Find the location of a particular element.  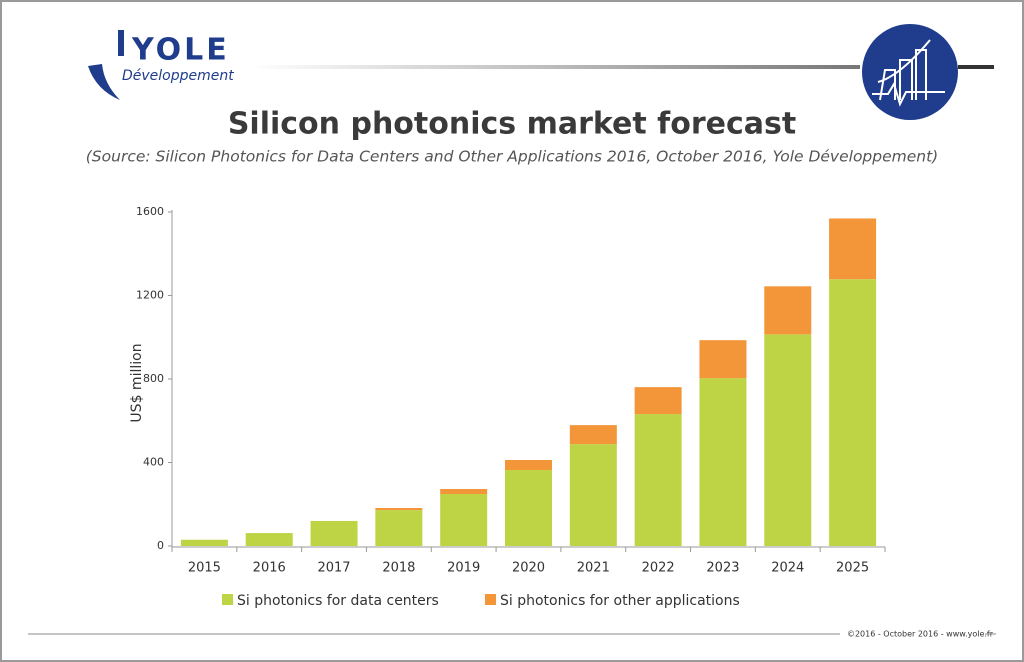

x-tick-label: 2019 is located at coordinates (463, 568).